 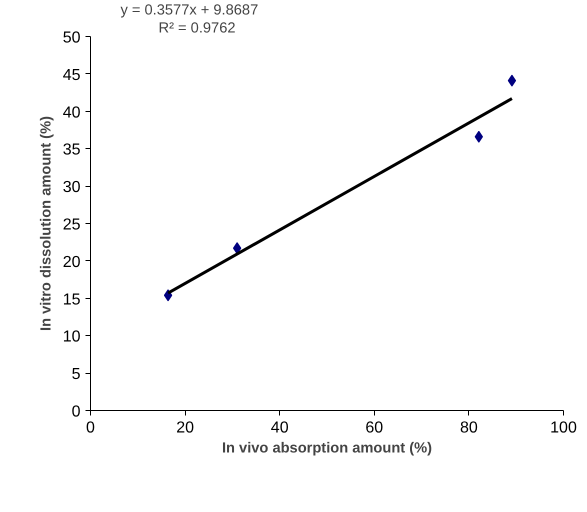 What do you see at coordinates (71, 262) in the screenshot?
I see `y-tick-label: 20` at bounding box center [71, 262].